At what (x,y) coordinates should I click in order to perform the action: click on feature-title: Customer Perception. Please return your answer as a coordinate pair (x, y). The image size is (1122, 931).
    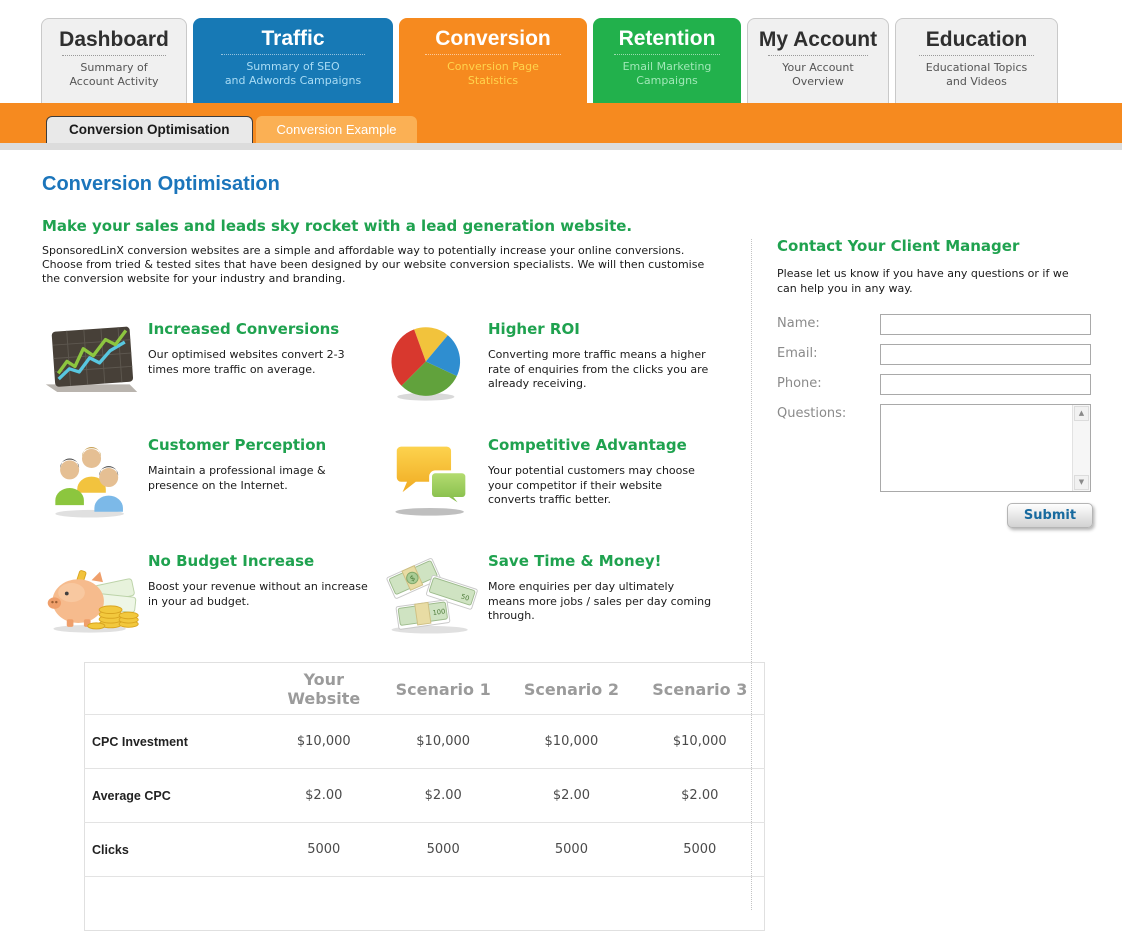
    Looking at the image, I should click on (237, 445).